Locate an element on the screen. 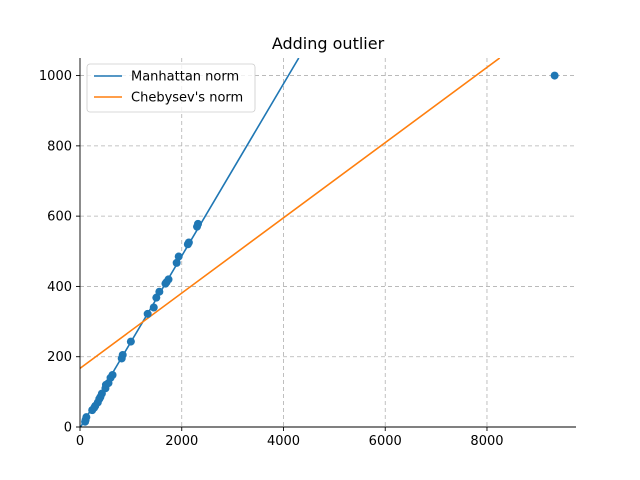 The image size is (640, 480). x-tick-label: 8000 is located at coordinates (486, 441).